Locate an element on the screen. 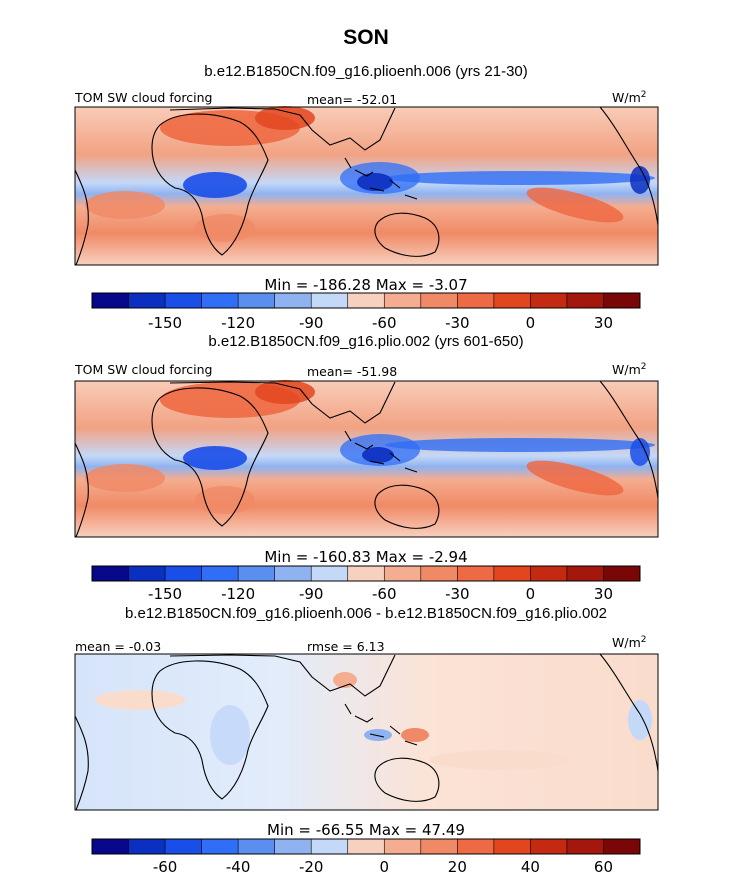 The width and height of the screenshot is (733, 883). panel-2-coast-eurasia is located at coordinates (282, 402).